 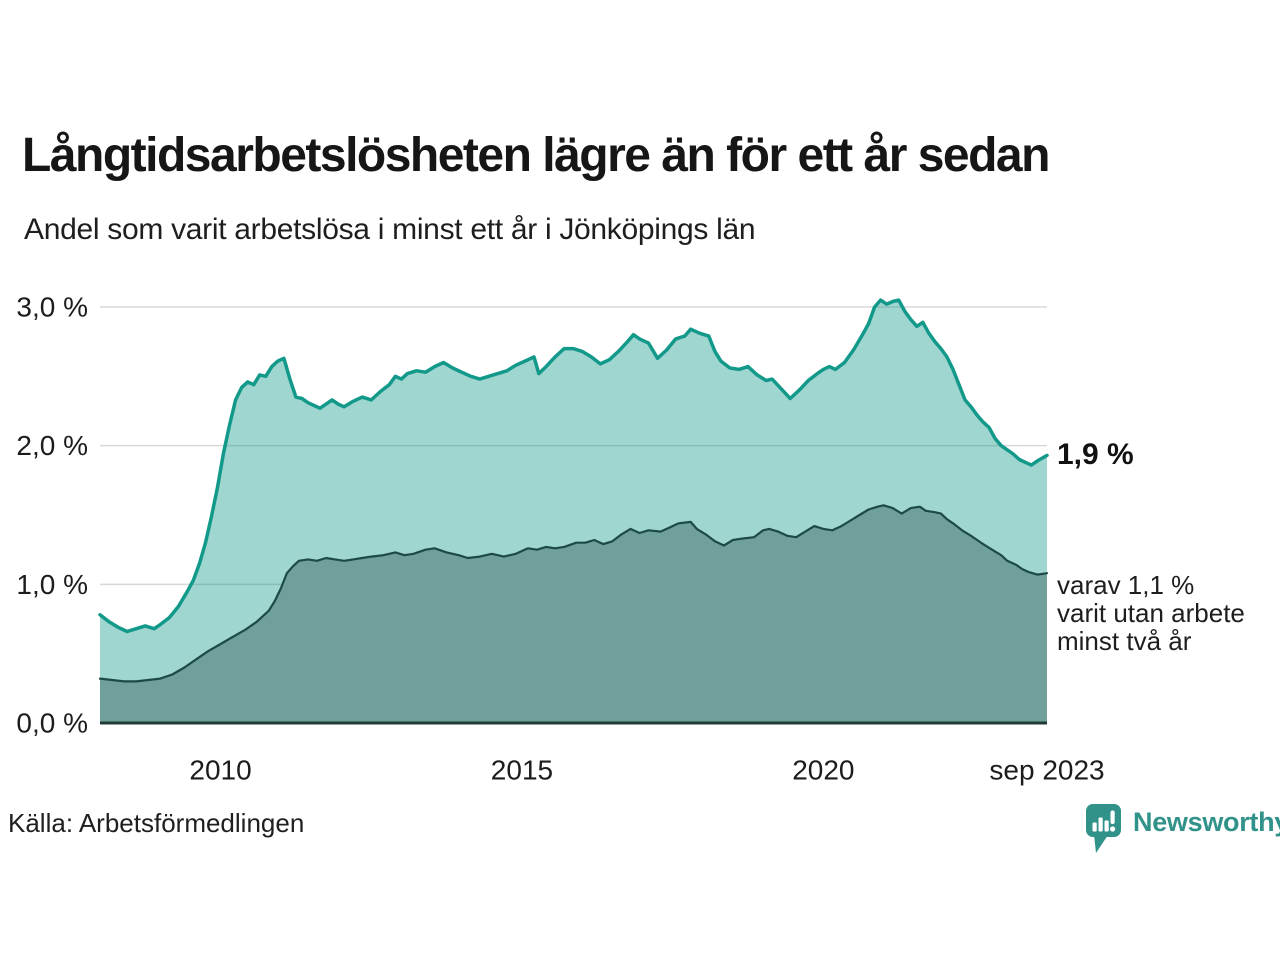 What do you see at coordinates (573, 593) in the screenshot?
I see `series-line-two-year` at bounding box center [573, 593].